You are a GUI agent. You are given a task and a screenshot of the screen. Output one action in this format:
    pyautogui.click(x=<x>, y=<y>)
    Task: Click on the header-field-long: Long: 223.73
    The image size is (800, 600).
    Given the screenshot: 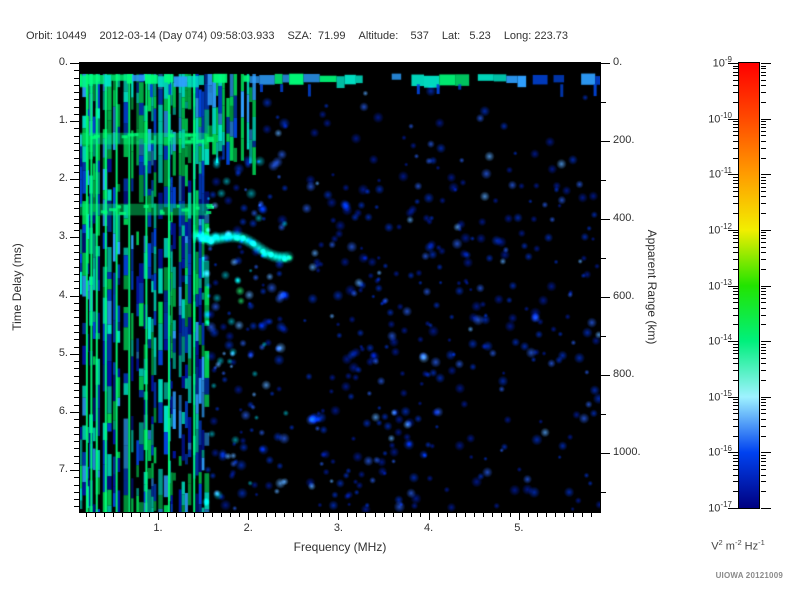 What is the action you would take?
    pyautogui.click(x=536, y=36)
    